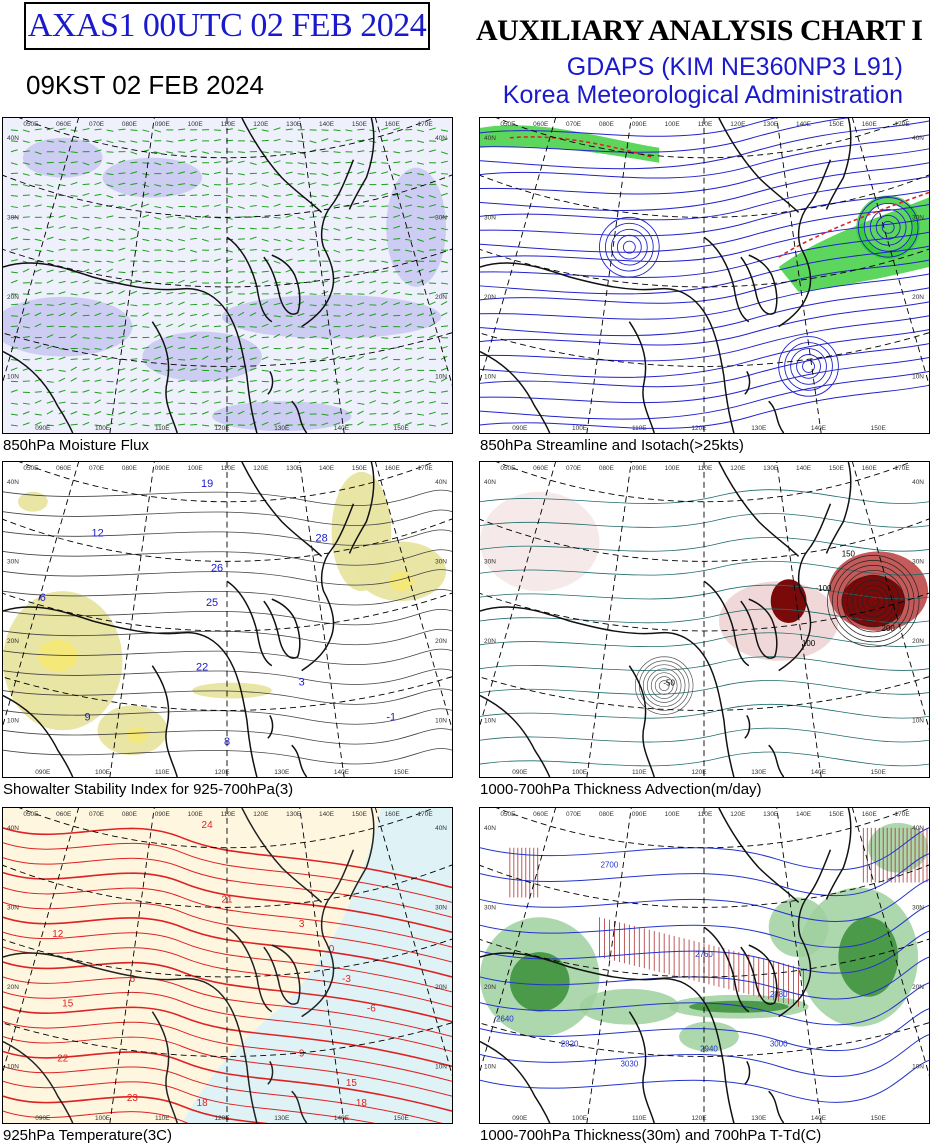 The width and height of the screenshot is (931, 1145). I want to click on lat-label-left: 20N, so click(13, 641).